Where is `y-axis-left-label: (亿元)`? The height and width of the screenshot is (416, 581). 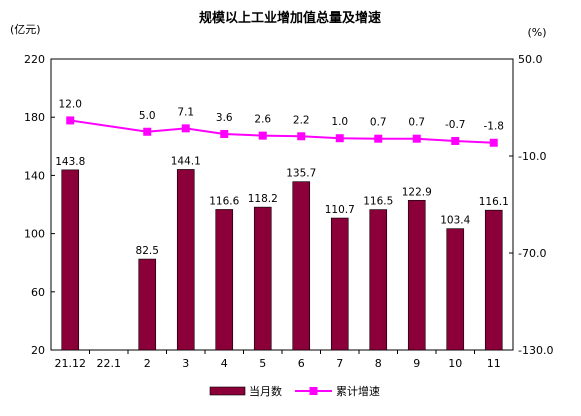 y-axis-left-label: (亿元) is located at coordinates (25, 29).